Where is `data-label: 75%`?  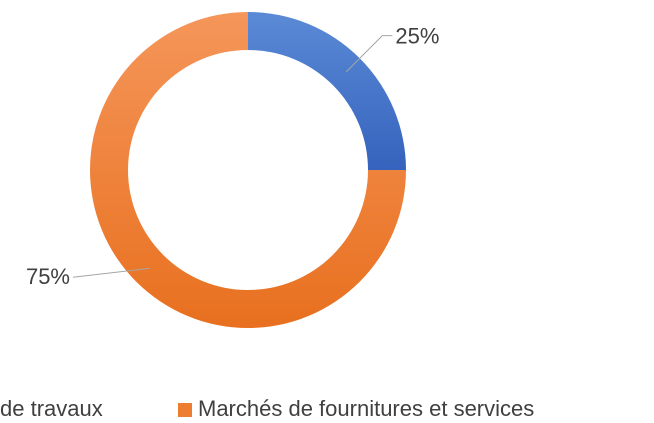
data-label: 75% is located at coordinates (48, 276).